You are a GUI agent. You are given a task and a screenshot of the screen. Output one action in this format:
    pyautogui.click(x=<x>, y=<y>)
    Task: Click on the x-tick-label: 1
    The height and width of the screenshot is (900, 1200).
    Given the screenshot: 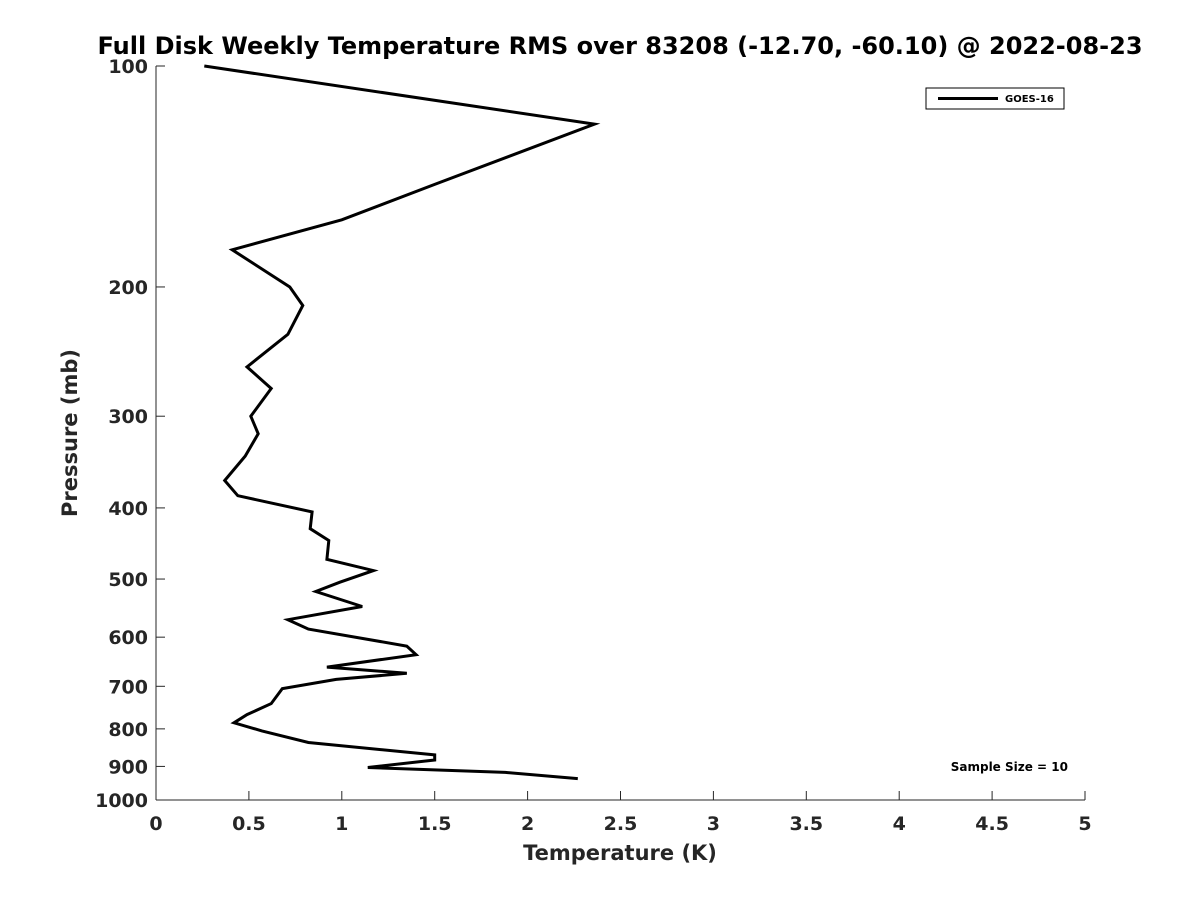 What is the action you would take?
    pyautogui.click(x=341, y=824)
    